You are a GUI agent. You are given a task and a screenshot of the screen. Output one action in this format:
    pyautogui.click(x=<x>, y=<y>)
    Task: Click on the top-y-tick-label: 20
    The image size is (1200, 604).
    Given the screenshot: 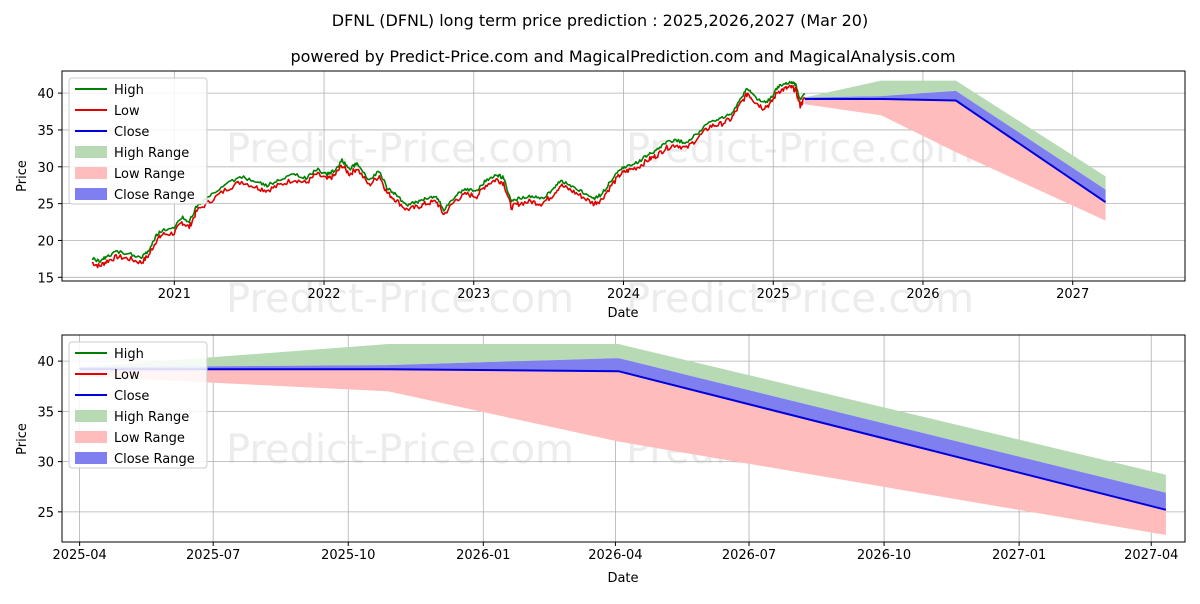 What is the action you would take?
    pyautogui.click(x=45, y=241)
    